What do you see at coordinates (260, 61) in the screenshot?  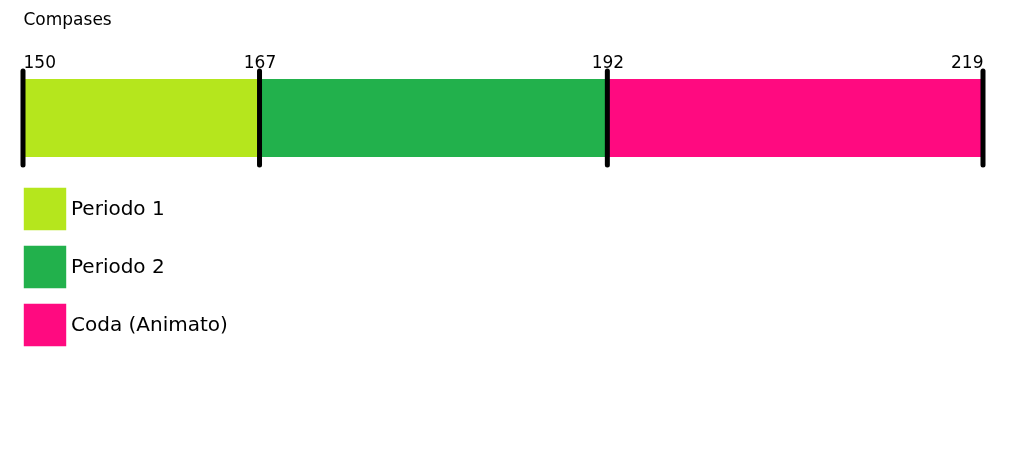 I see `x-tick-label: 167` at bounding box center [260, 61].